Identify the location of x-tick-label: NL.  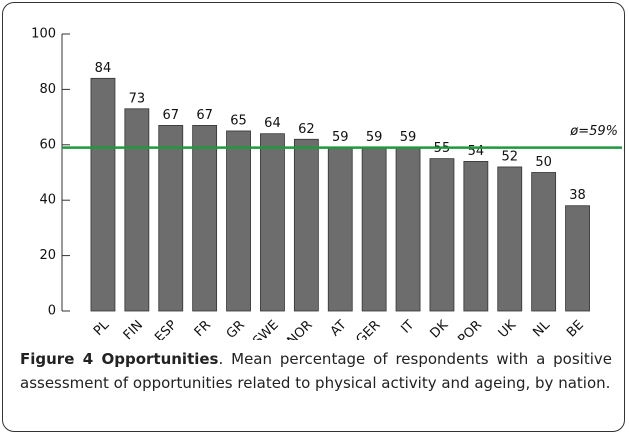
(541, 328).